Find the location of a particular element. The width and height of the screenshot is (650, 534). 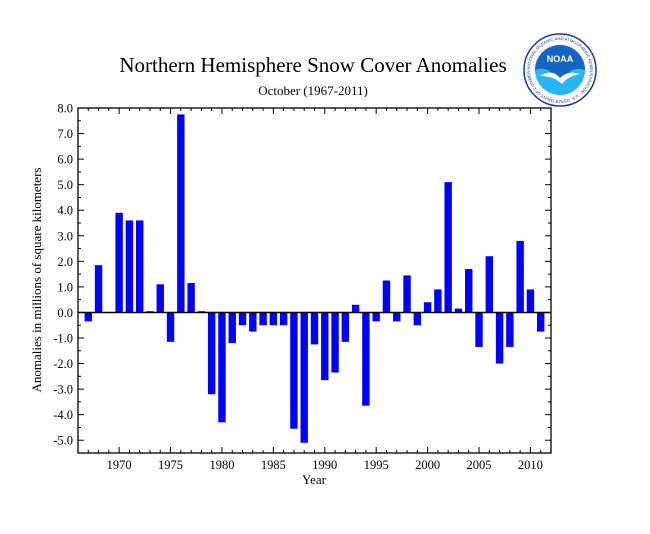

bar-1992 is located at coordinates (345, 327).